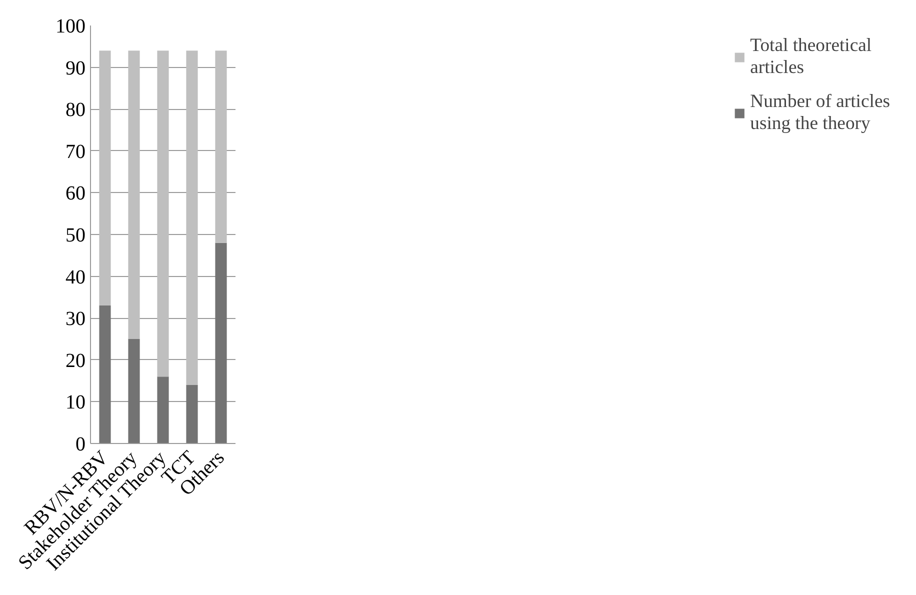  Describe the element at coordinates (76, 361) in the screenshot. I see `y-tick-label: 20` at that location.